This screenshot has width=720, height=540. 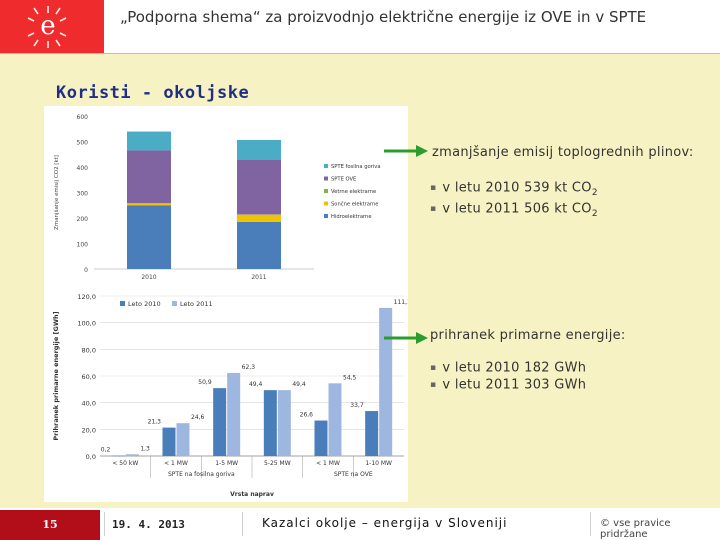 I want to click on legend-label: Leto 2010, so click(x=144, y=304).